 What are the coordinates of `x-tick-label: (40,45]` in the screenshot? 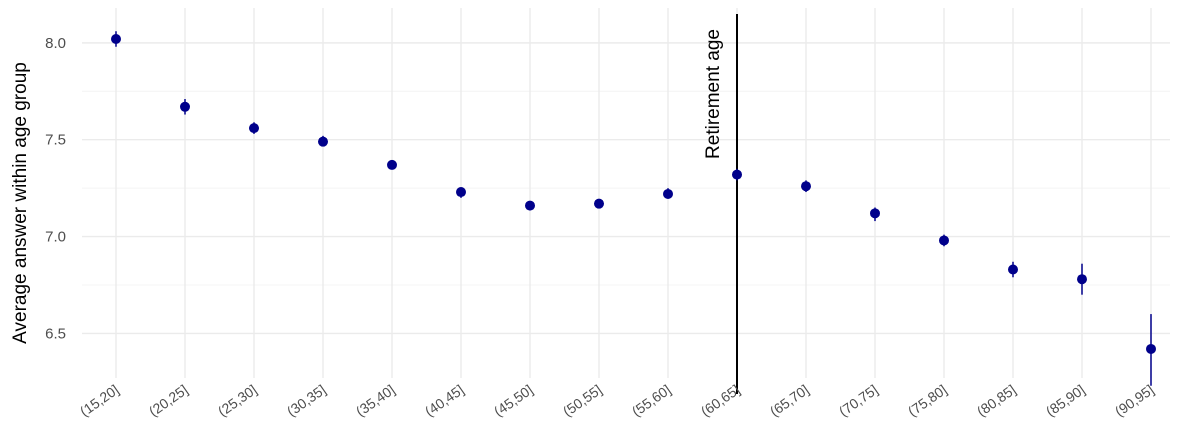 It's located at (444, 400).